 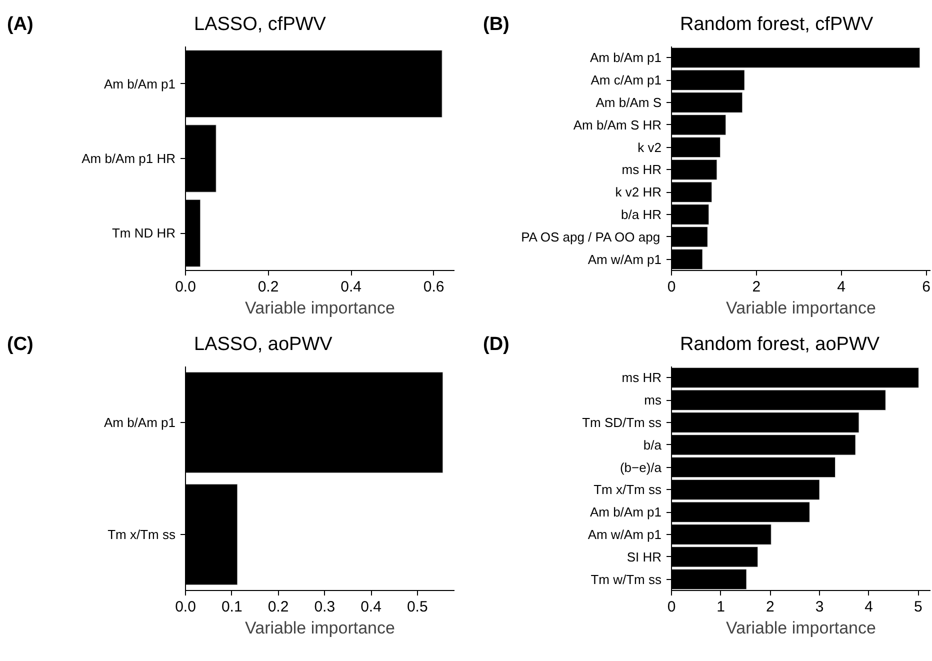 I want to click on chart-title: Random forest, aoPWV, so click(x=780, y=345).